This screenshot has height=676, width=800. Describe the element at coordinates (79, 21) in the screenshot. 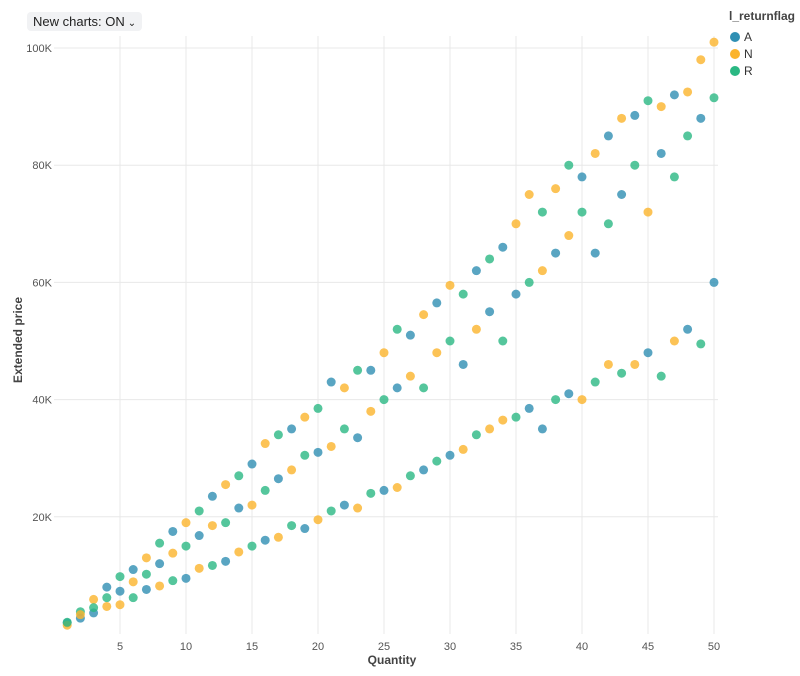

I see `toggle-label: New charts: ON` at that location.